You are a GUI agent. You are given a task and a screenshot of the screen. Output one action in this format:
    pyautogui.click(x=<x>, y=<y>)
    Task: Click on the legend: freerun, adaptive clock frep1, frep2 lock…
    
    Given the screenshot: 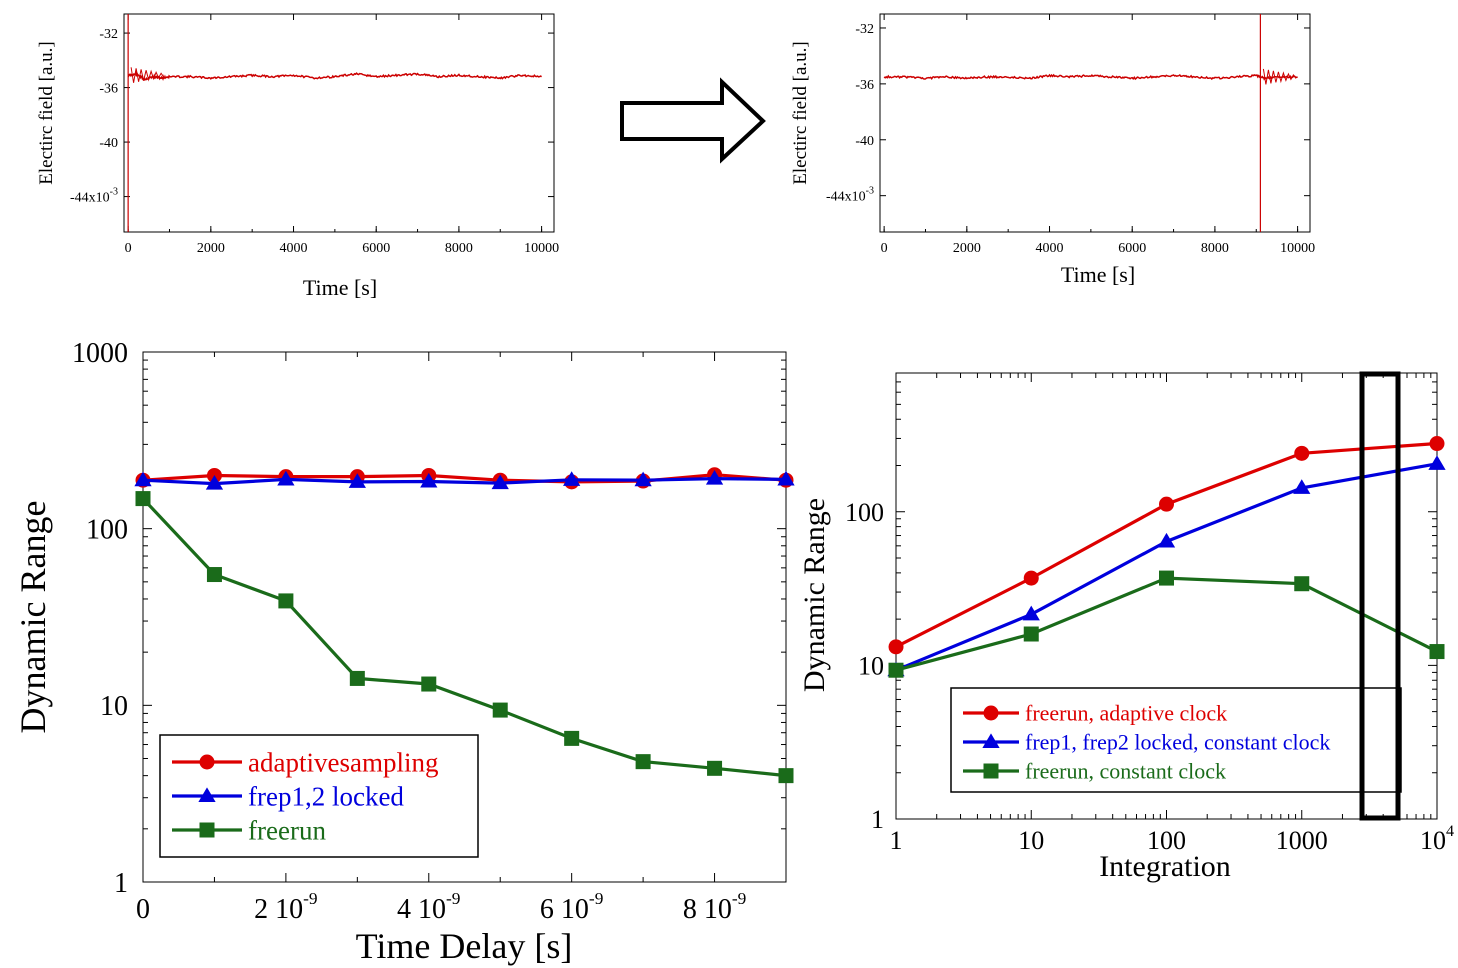 What is the action you would take?
    pyautogui.click(x=1176, y=740)
    